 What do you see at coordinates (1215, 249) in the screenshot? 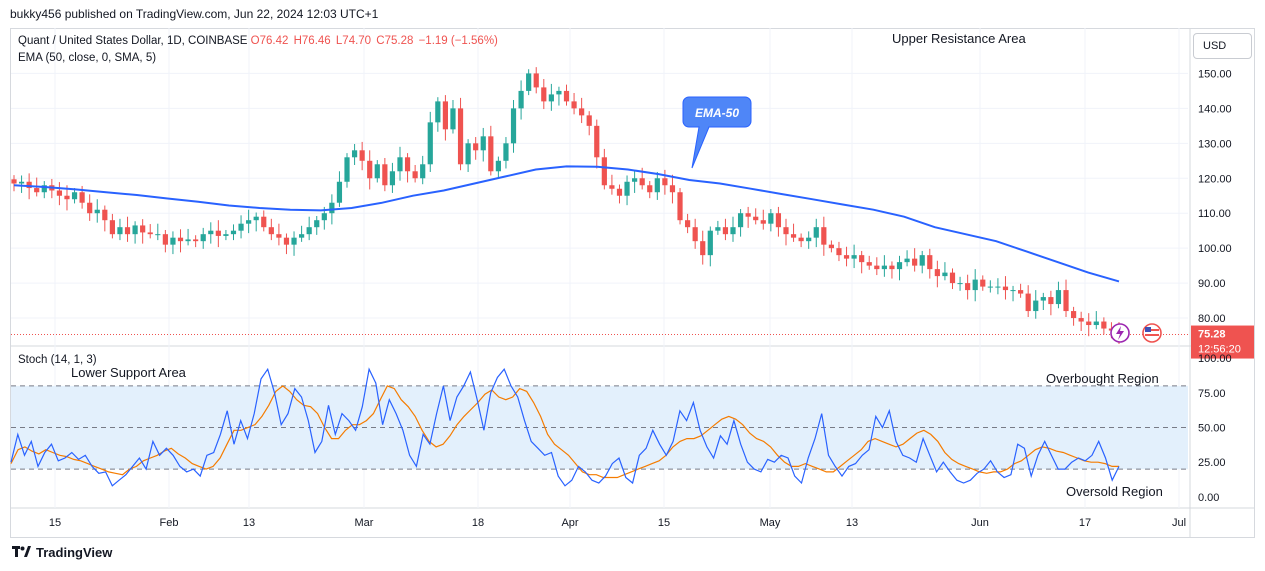
I see `price-tick-label: 100.00` at bounding box center [1215, 249].